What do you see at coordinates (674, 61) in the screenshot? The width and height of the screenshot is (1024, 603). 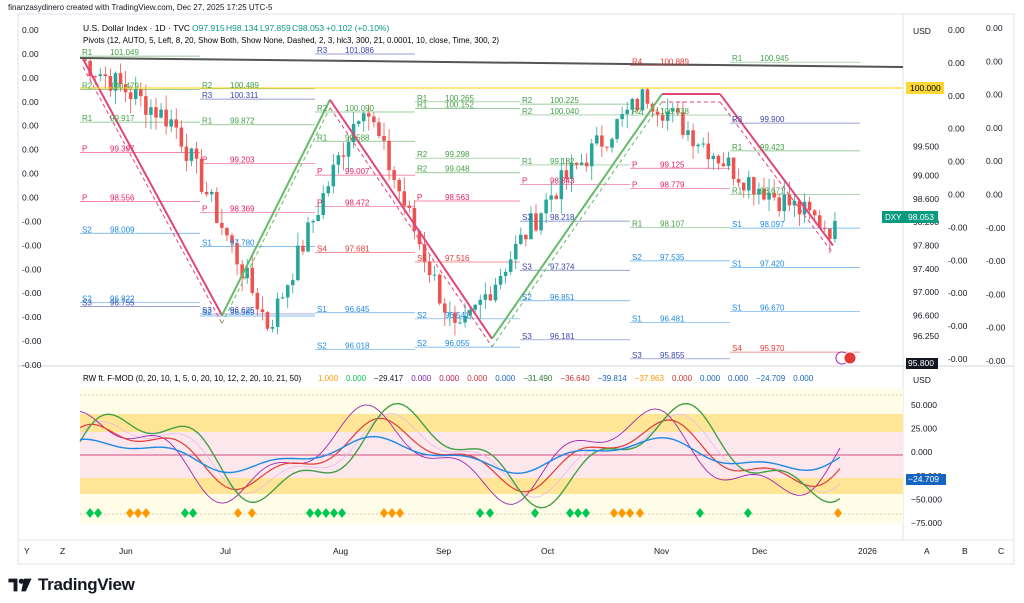 I see `pivot-level-value: 100.889` at bounding box center [674, 61].